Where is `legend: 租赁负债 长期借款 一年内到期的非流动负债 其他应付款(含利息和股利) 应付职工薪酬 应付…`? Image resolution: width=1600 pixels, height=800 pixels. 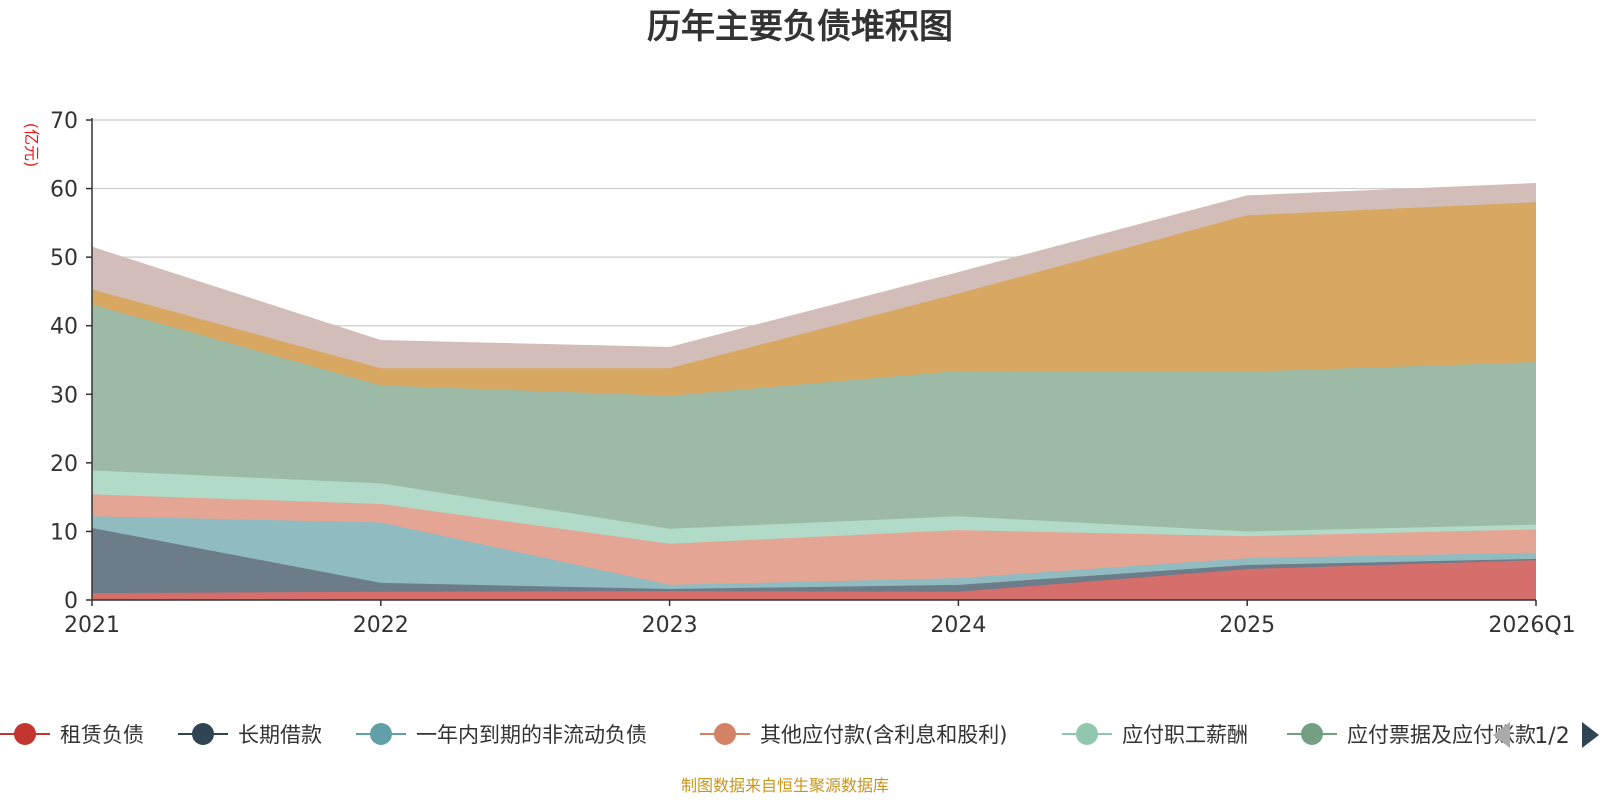 legend: 租赁负债 长期借款 一年内到期的非流动负债 其他应付款(含利息和股利) 应付职工薪酬 应付… is located at coordinates (768, 735).